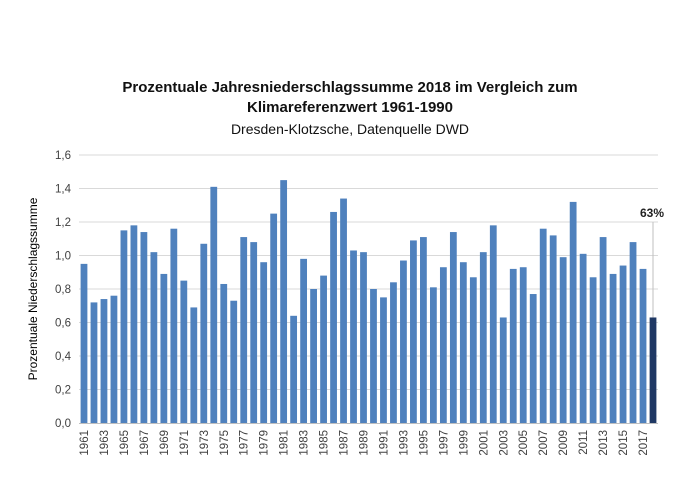 This screenshot has height=495, width=700. Describe the element at coordinates (464, 443) in the screenshot. I see `x-tick-label: 1999` at that location.